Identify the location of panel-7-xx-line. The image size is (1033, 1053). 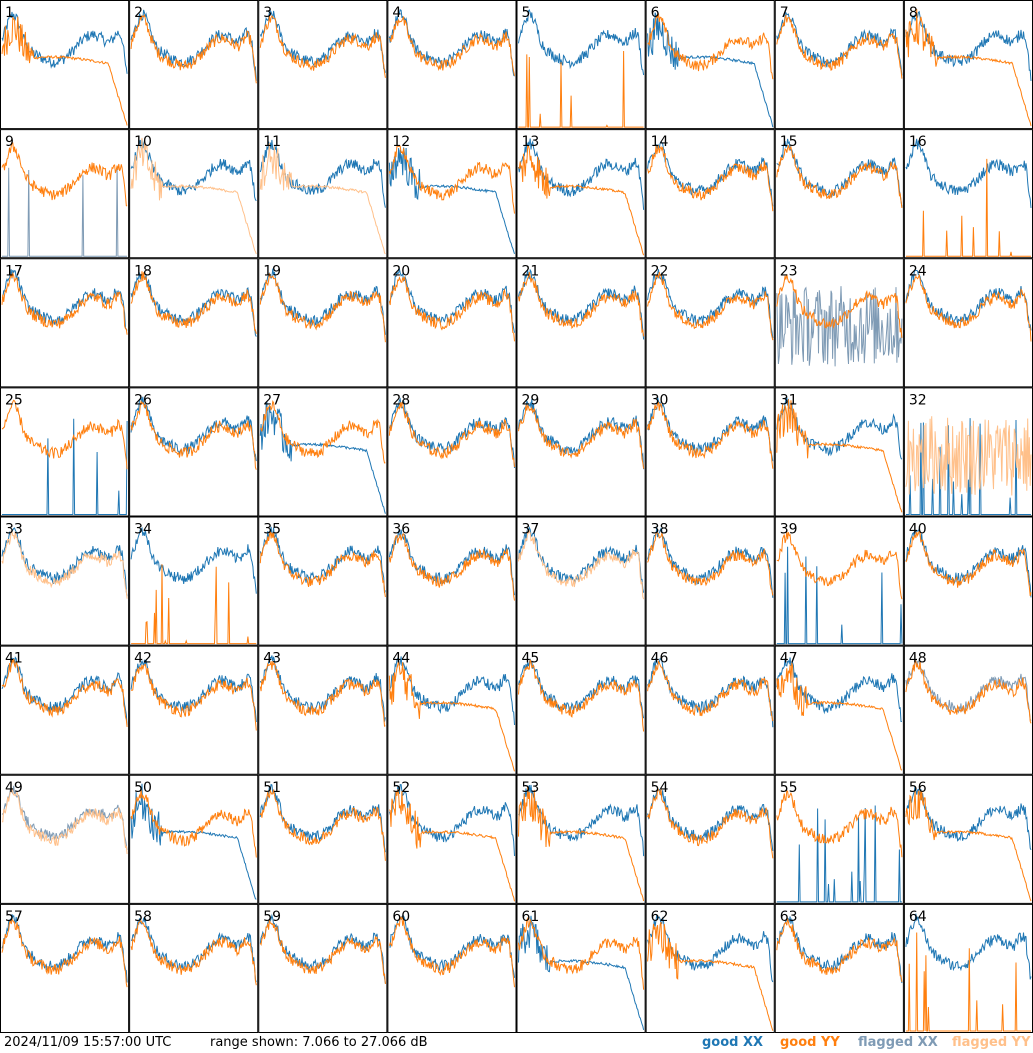
(839, 43).